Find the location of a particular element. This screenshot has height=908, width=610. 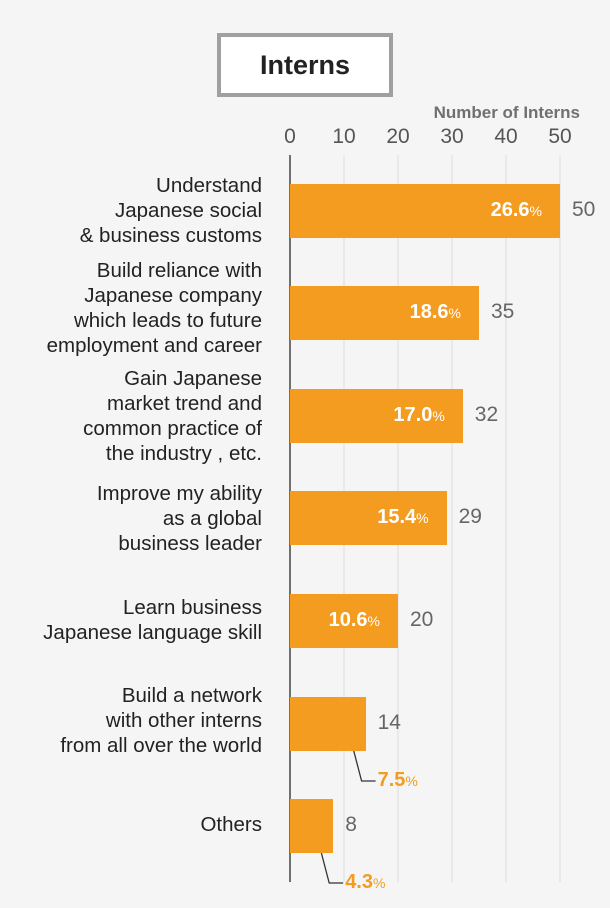

bar-percent-label: 4.3% is located at coordinates (365, 882).